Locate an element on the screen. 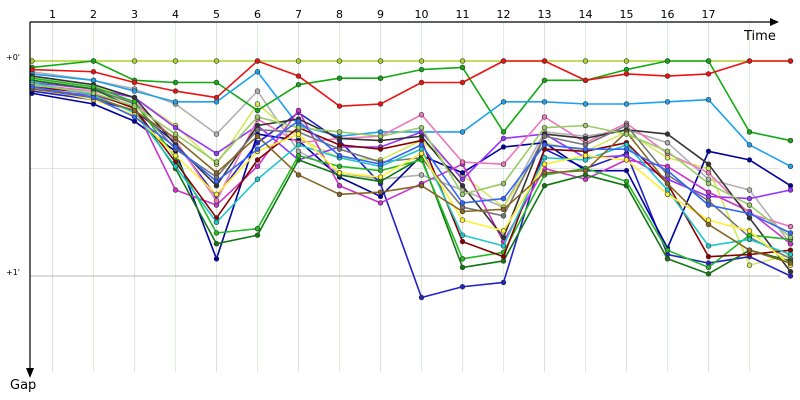 The width and height of the screenshot is (800, 400). lap-tick-label: 16 is located at coordinates (668, 14).